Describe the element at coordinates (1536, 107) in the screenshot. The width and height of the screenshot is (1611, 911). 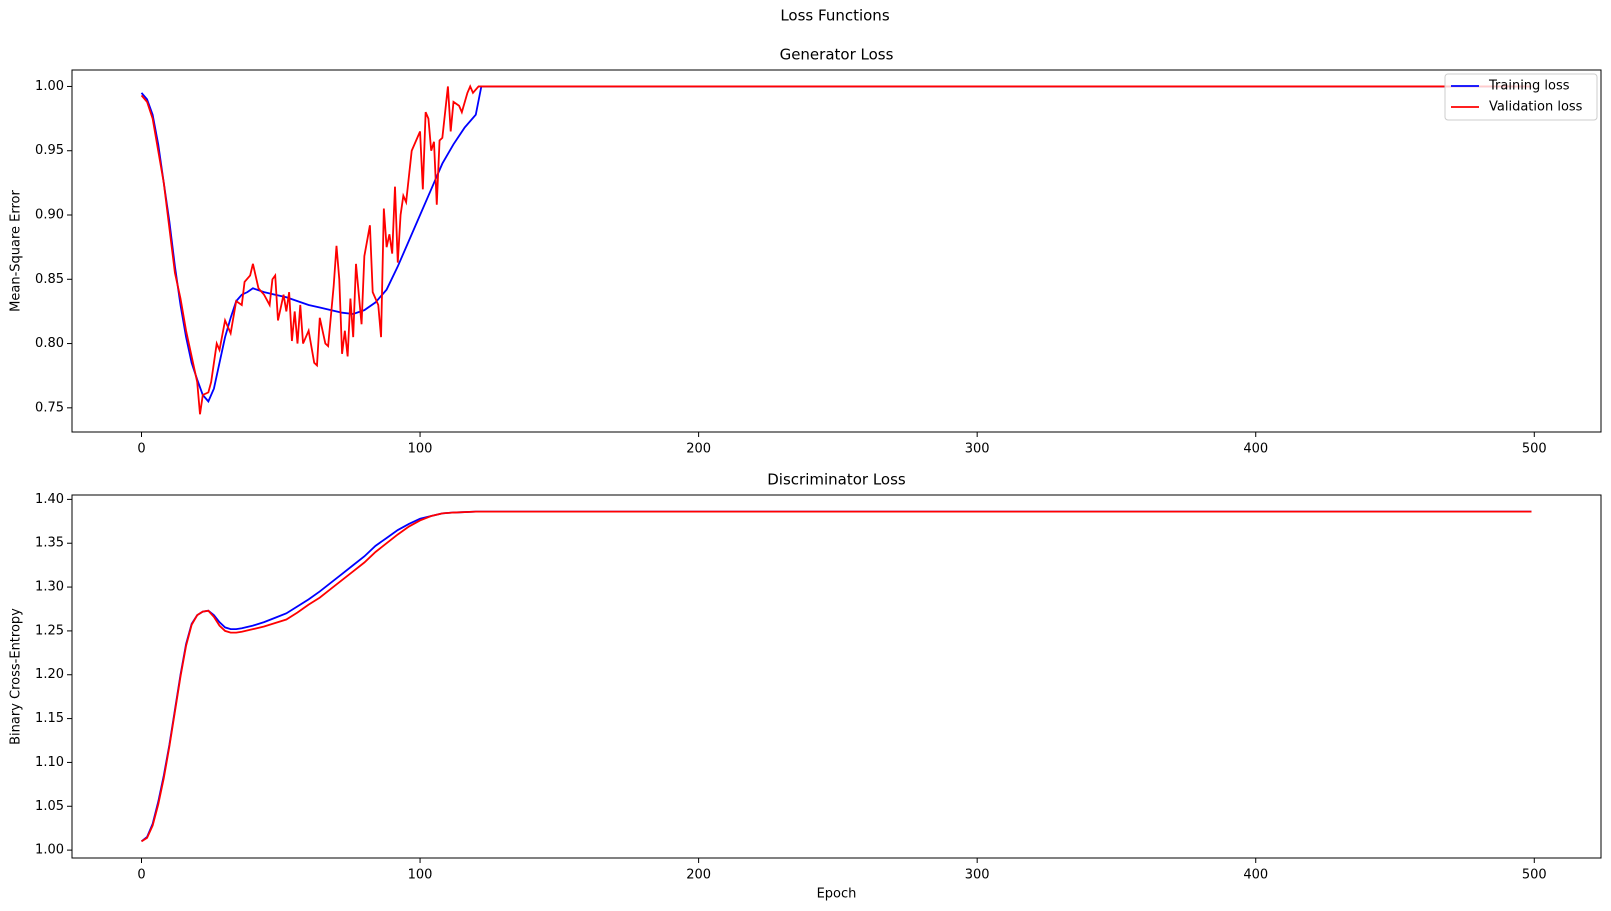
I see `legend-label: Validation loss` at that location.